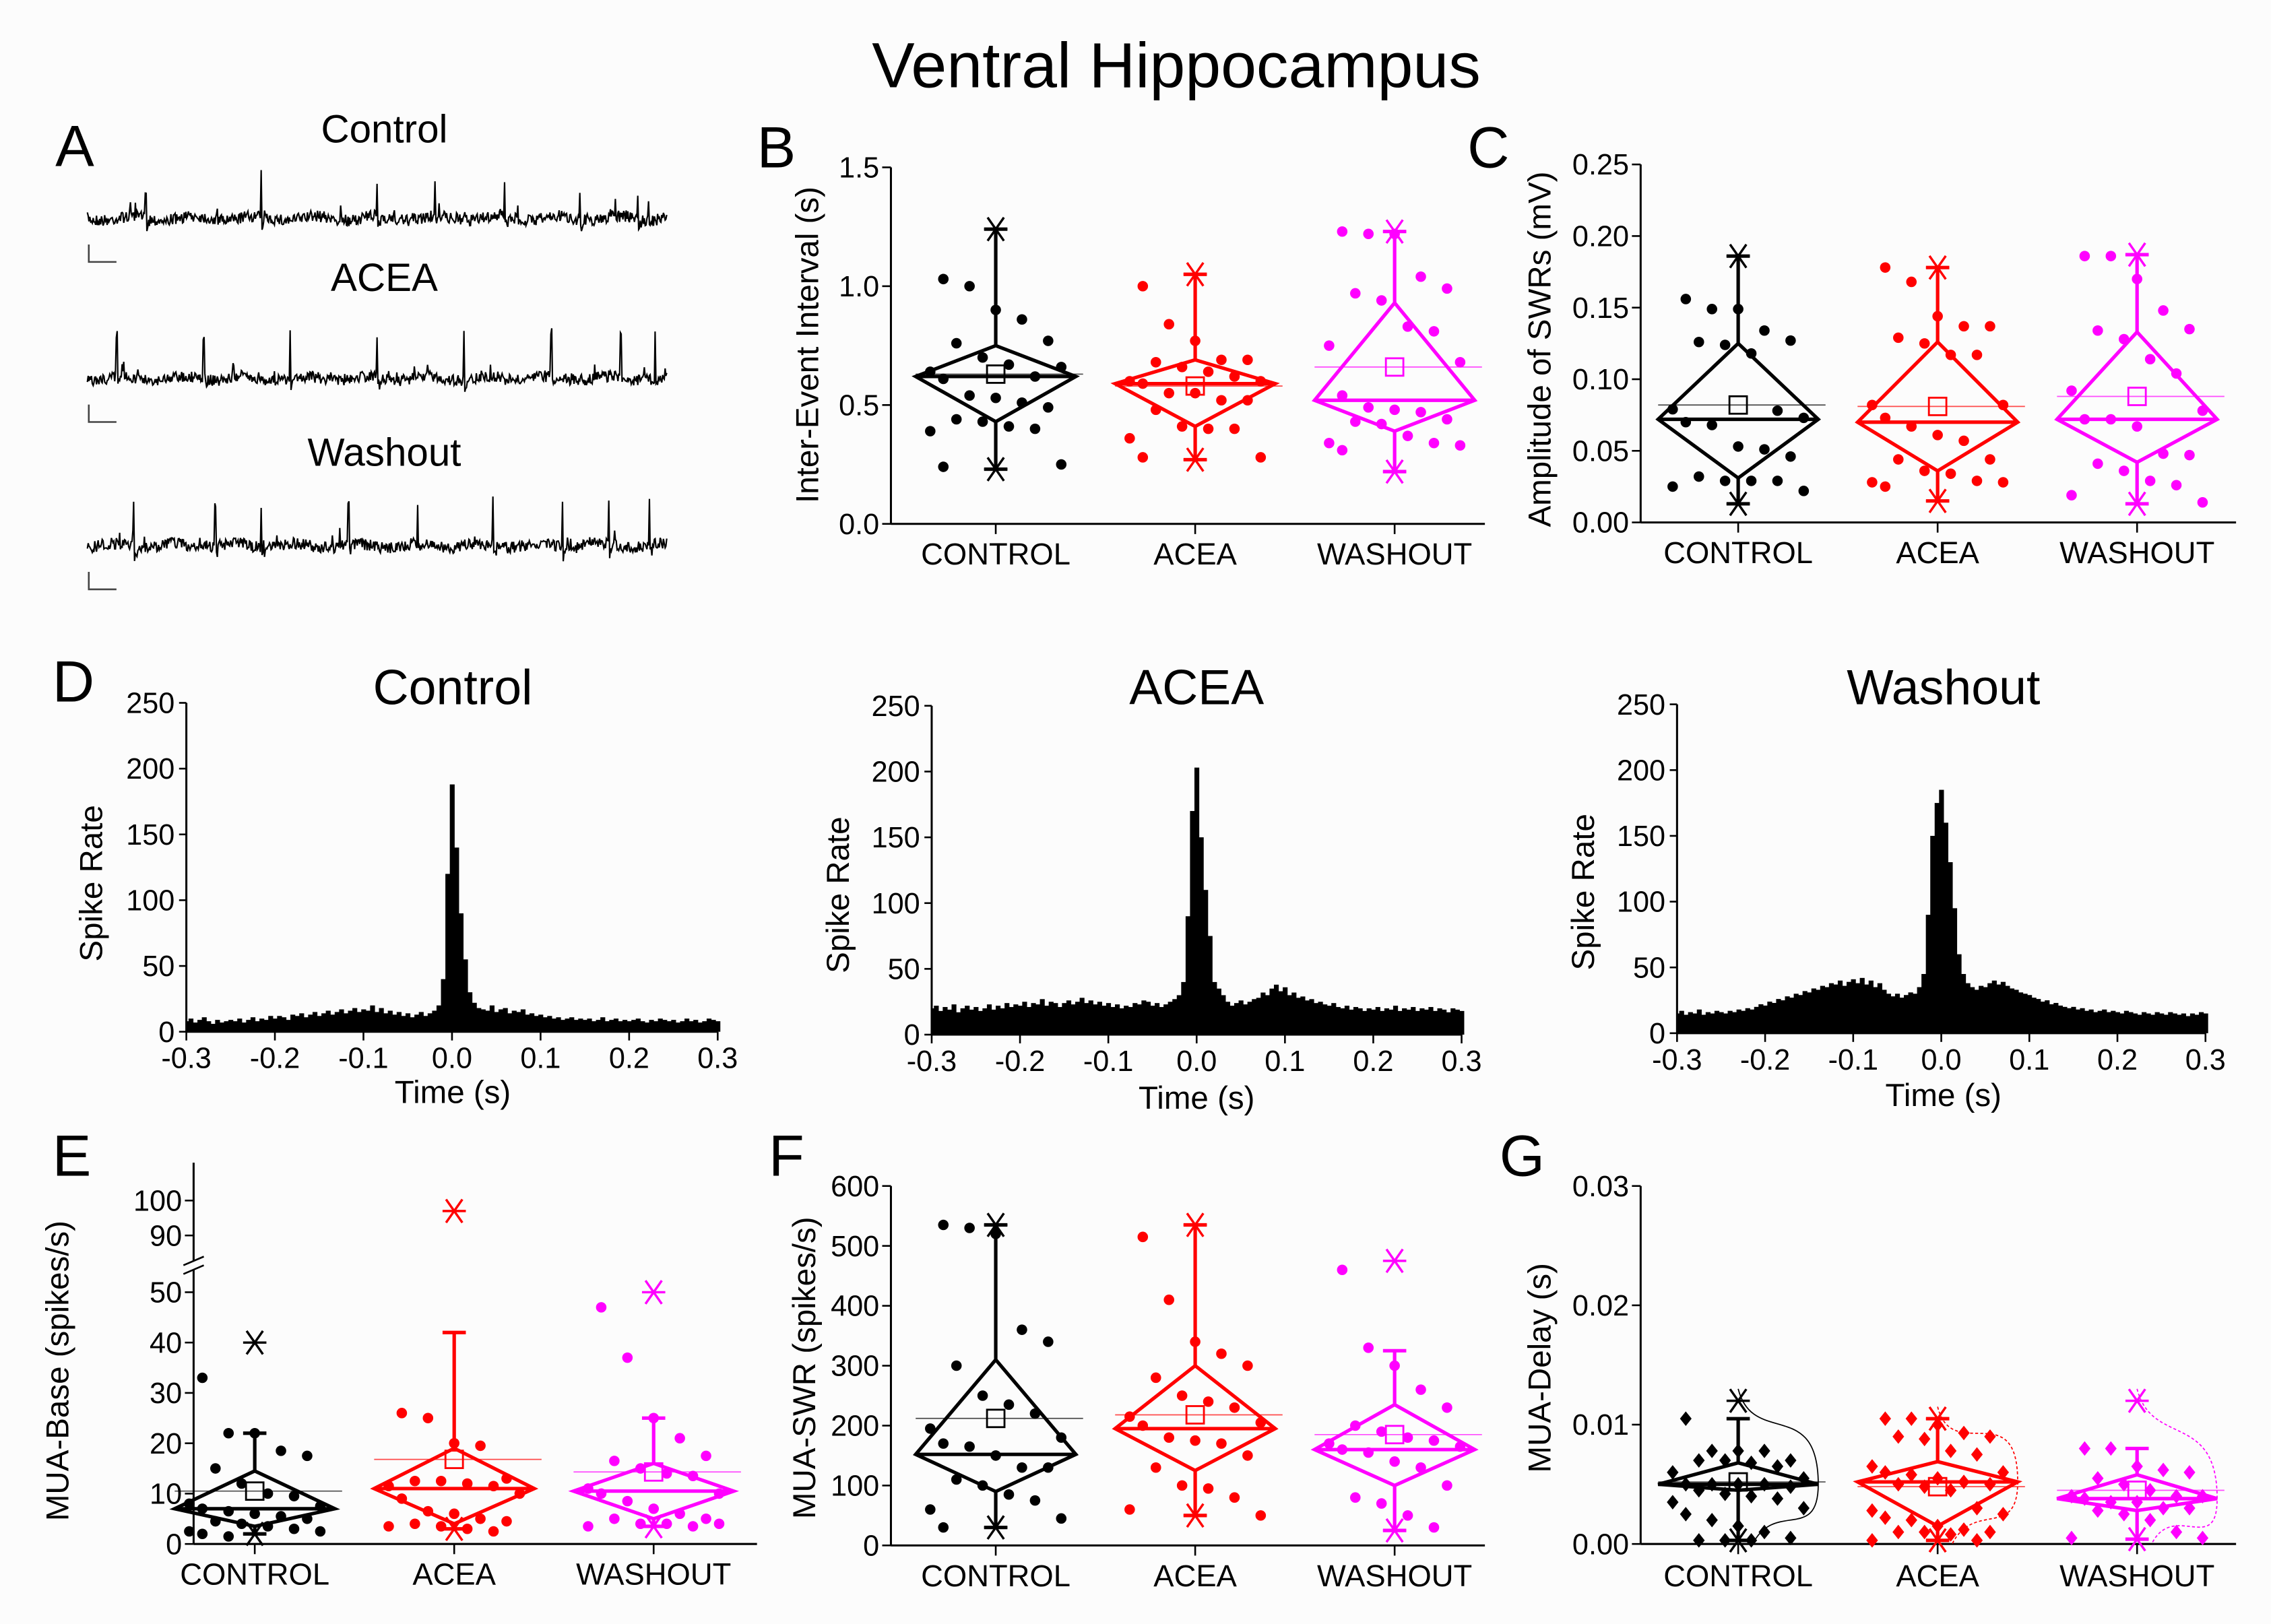 The width and height of the screenshot is (2271, 1624). What do you see at coordinates (72, 1156) in the screenshot?
I see `panel-letter: E` at bounding box center [72, 1156].